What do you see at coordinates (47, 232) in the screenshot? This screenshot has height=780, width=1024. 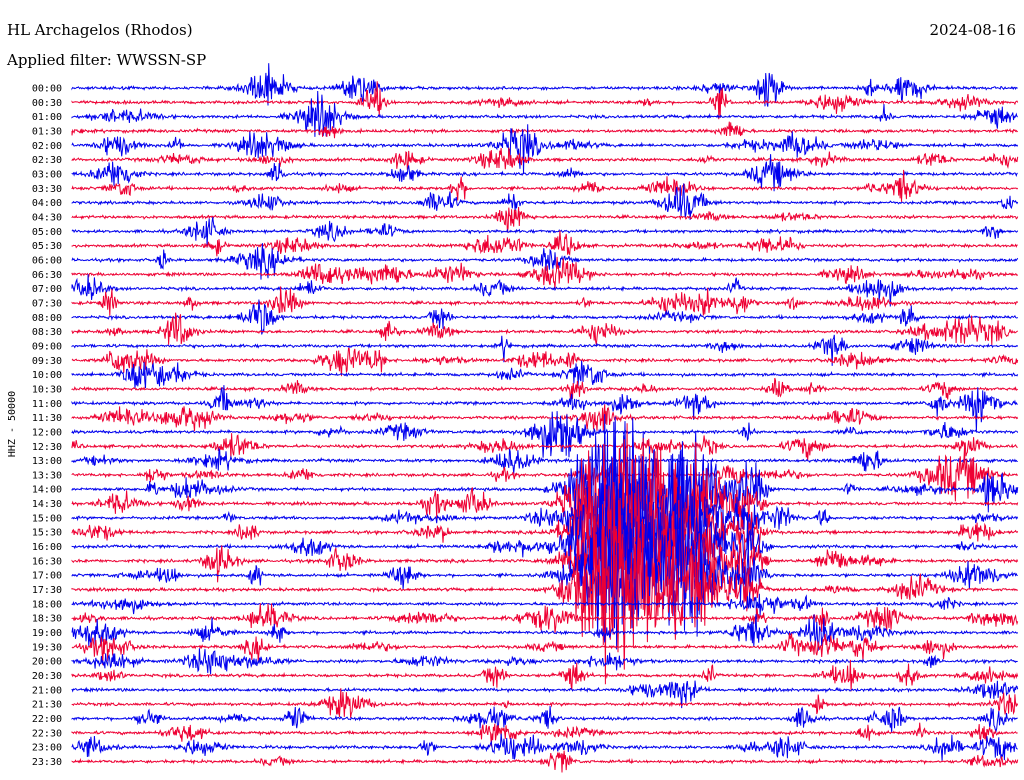 I see `row-label: 05:00` at bounding box center [47, 232].